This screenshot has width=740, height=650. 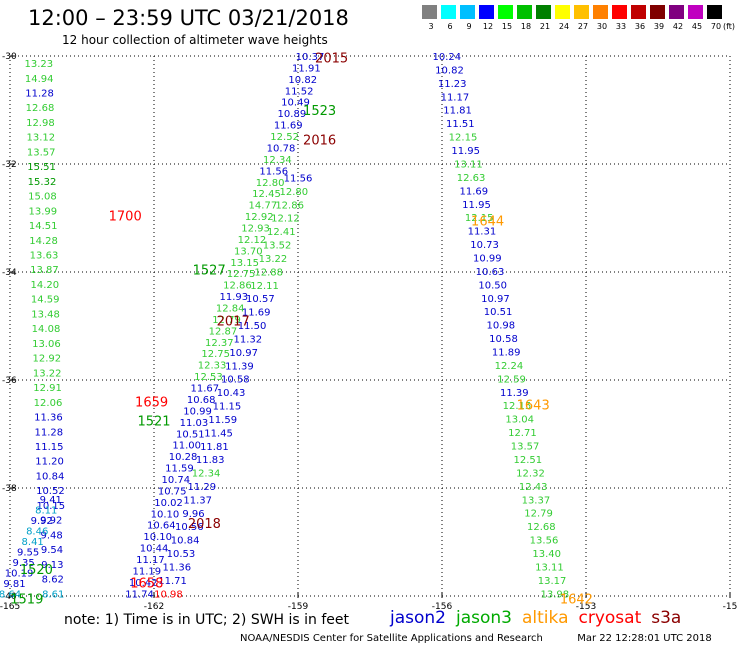 I want to click on swh-value: 10.56, so click(x=189, y=527).